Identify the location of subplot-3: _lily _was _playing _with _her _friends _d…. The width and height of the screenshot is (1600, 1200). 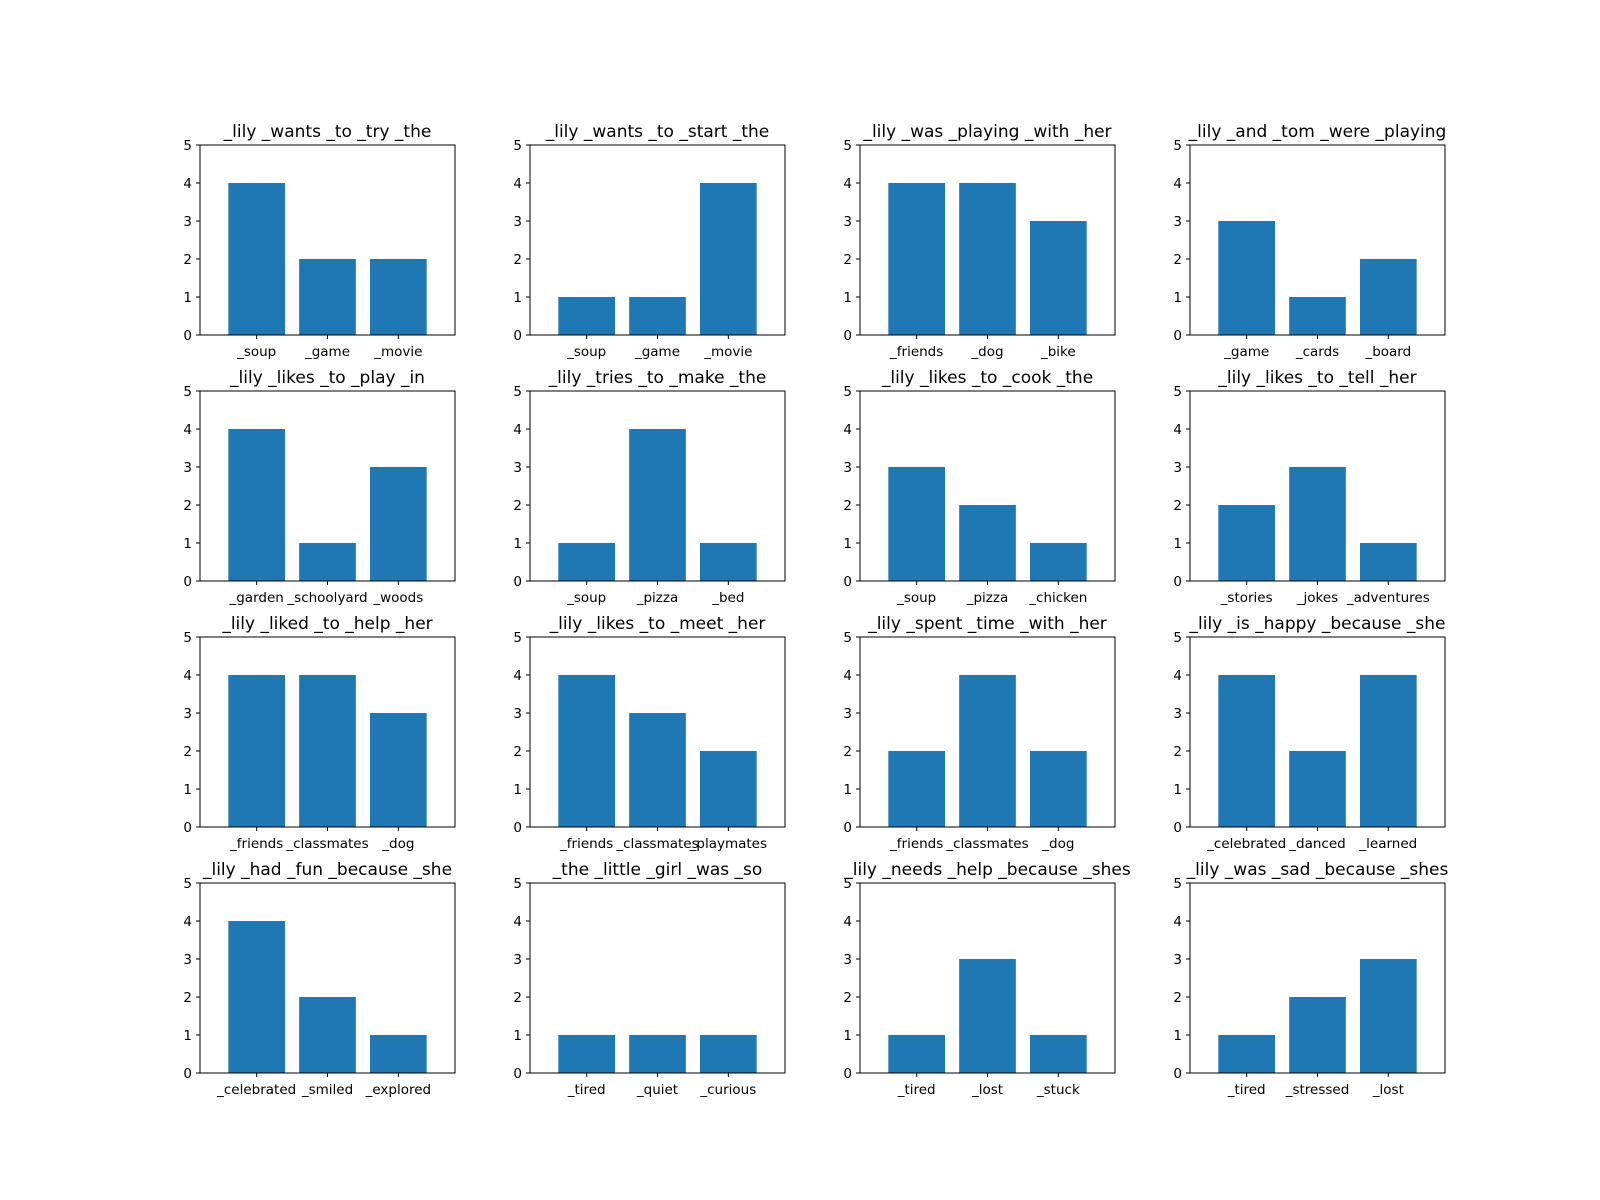
(979, 241).